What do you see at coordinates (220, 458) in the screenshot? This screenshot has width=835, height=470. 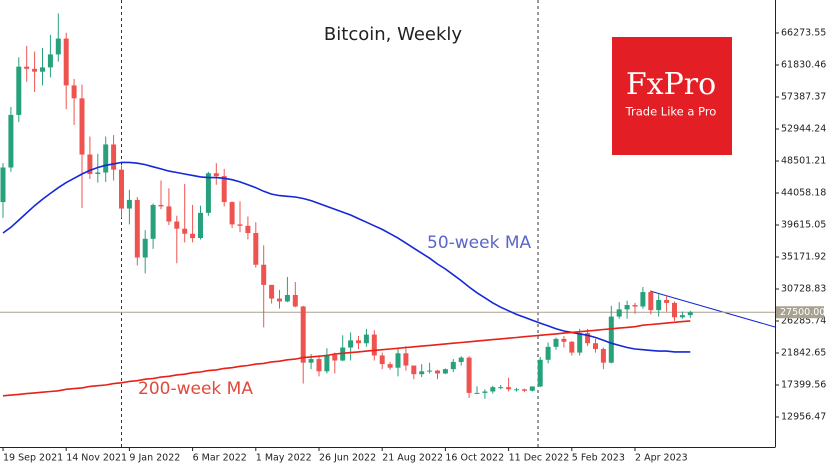 I see `x-tick-label: 6 Mar 2022` at bounding box center [220, 458].